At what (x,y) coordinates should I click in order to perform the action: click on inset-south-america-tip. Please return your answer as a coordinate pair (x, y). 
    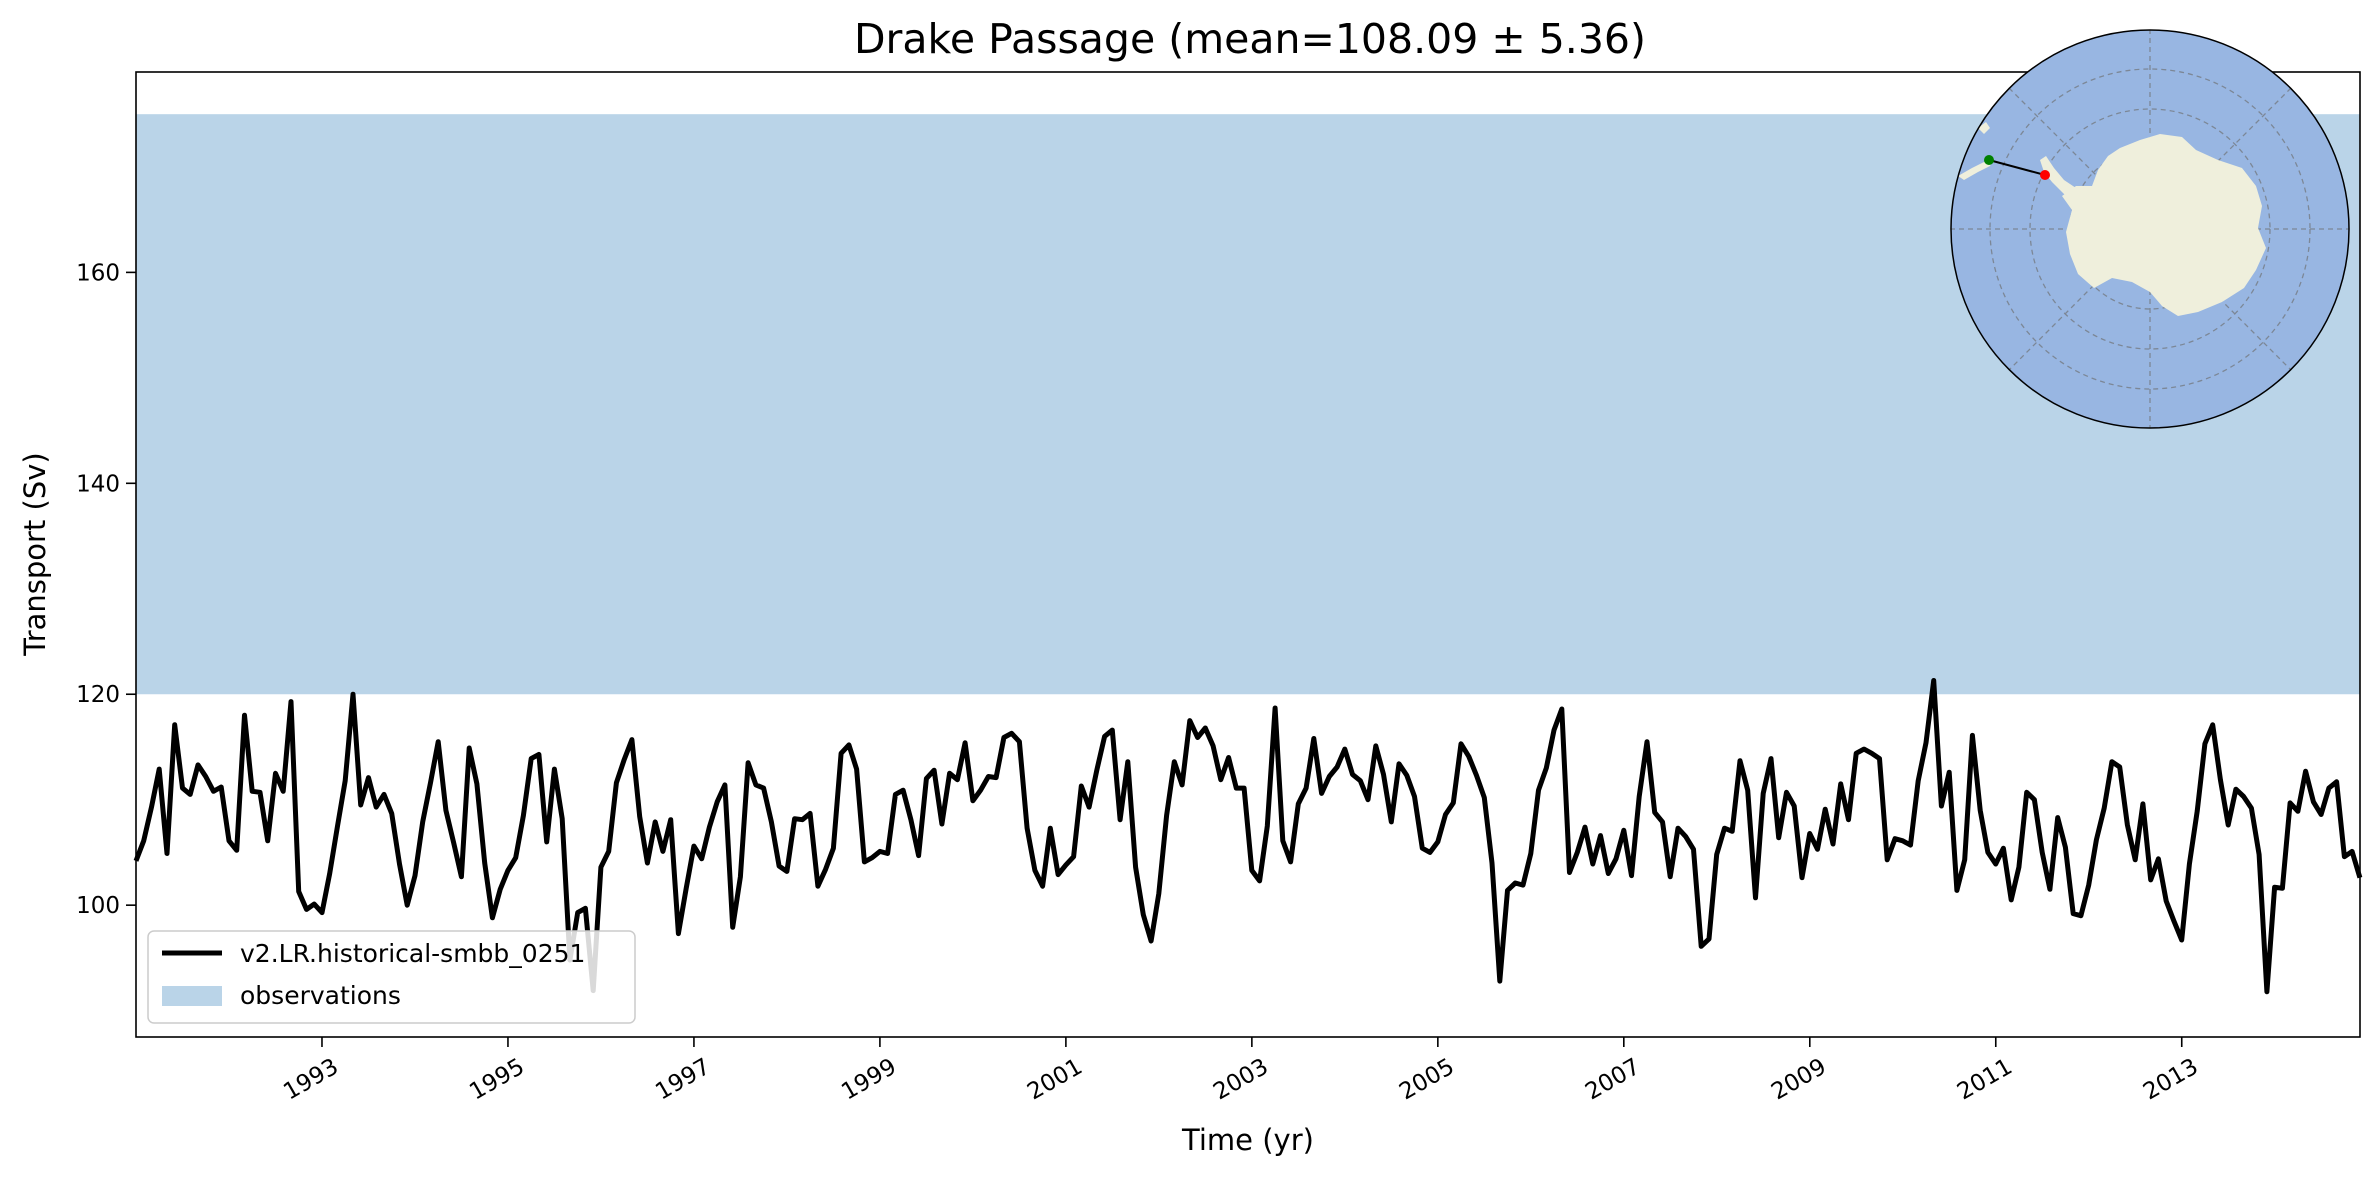
    Looking at the image, I should click on (1976, 169).